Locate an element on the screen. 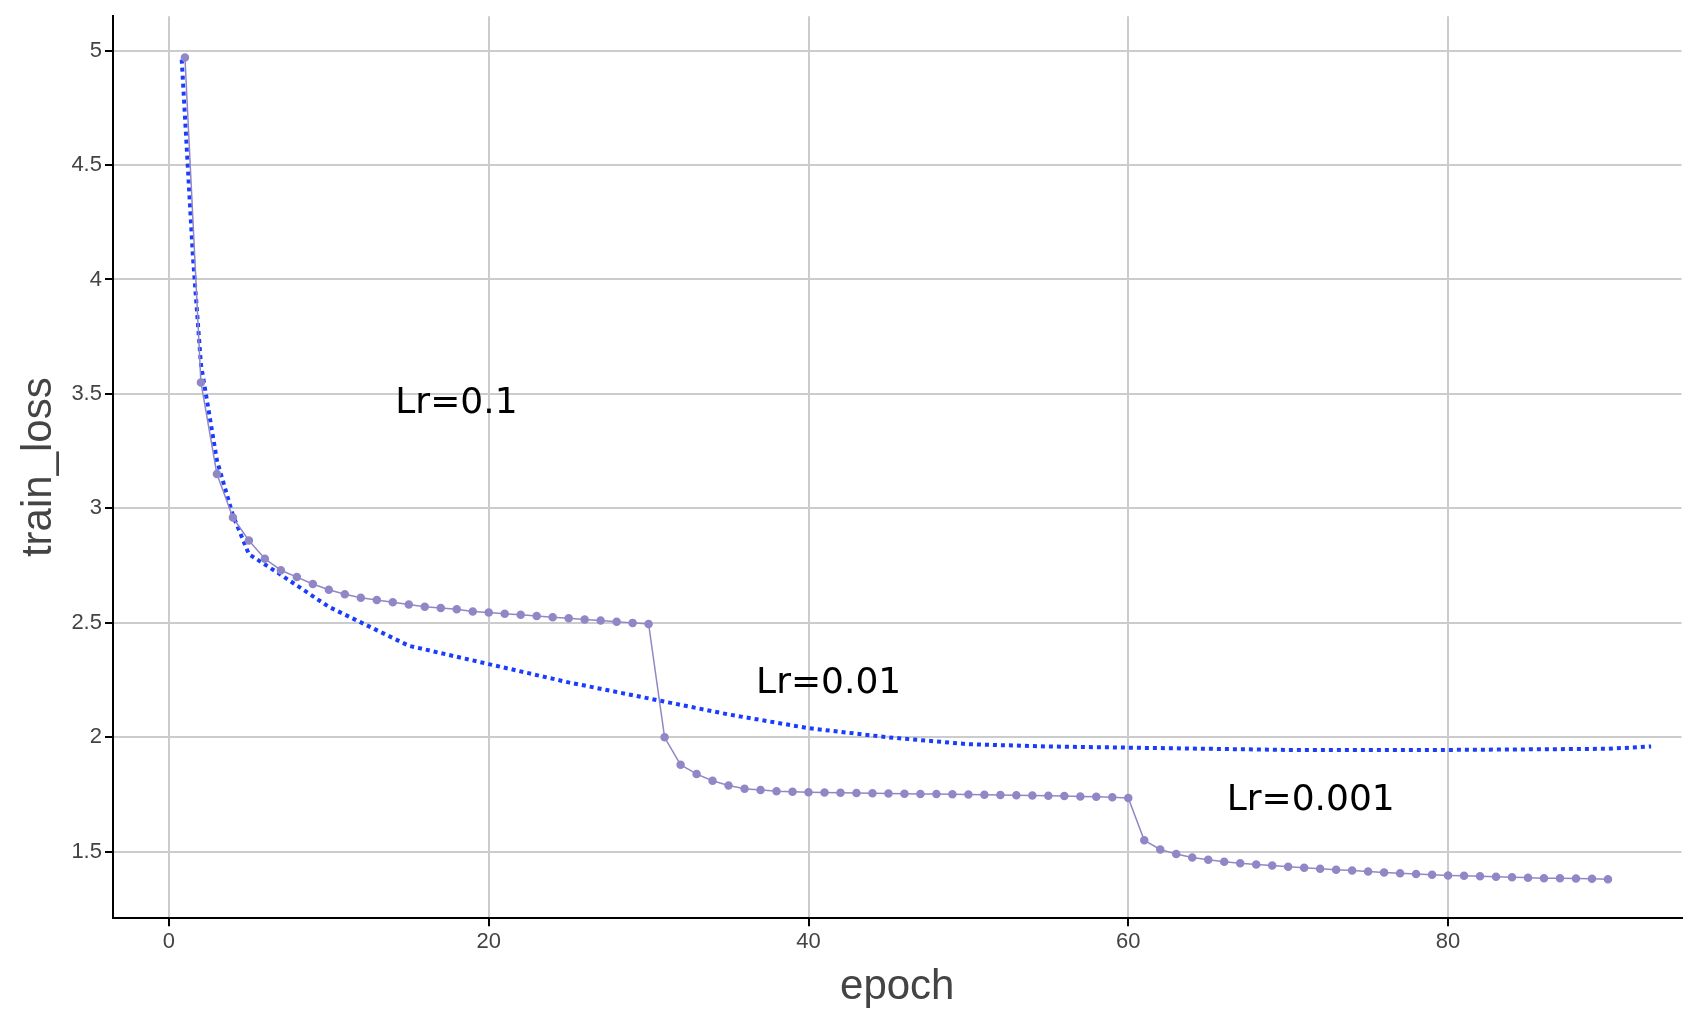 The width and height of the screenshot is (1687, 1027). x-tick-label: 40 is located at coordinates (808, 941).